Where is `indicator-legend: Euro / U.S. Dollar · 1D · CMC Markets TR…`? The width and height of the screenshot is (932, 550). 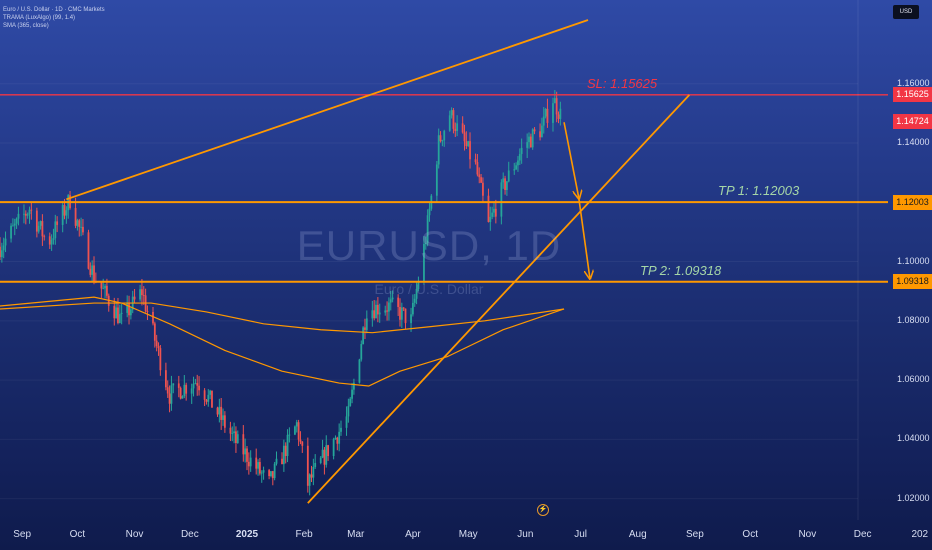 indicator-legend: Euro / U.S. Dollar · 1D · CMC Markets TR… is located at coordinates (54, 18).